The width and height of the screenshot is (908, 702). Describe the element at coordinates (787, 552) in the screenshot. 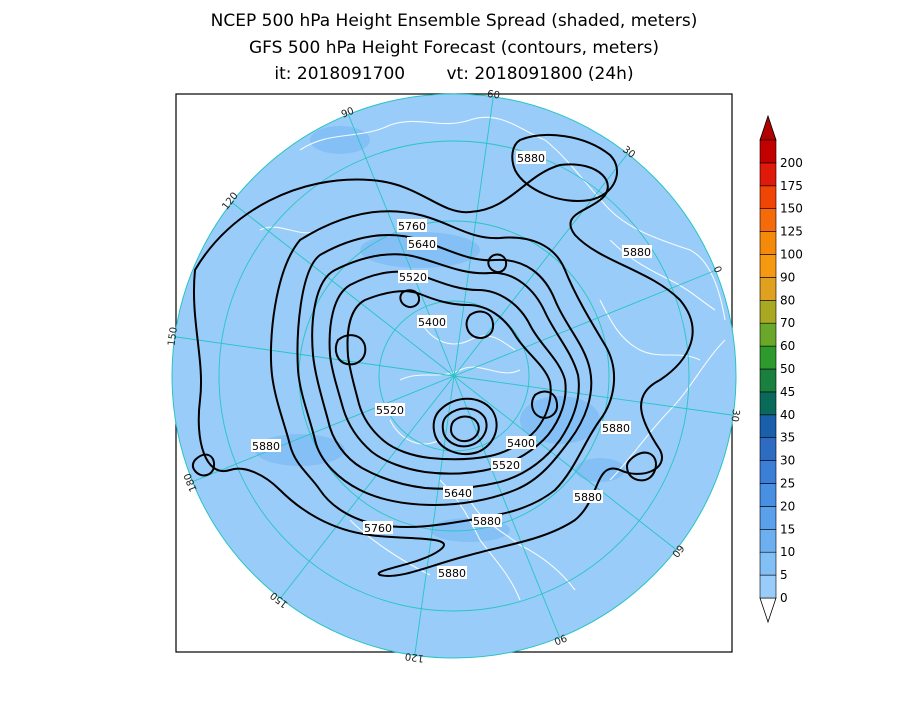

I see `colorbar-tick-label: 10` at that location.